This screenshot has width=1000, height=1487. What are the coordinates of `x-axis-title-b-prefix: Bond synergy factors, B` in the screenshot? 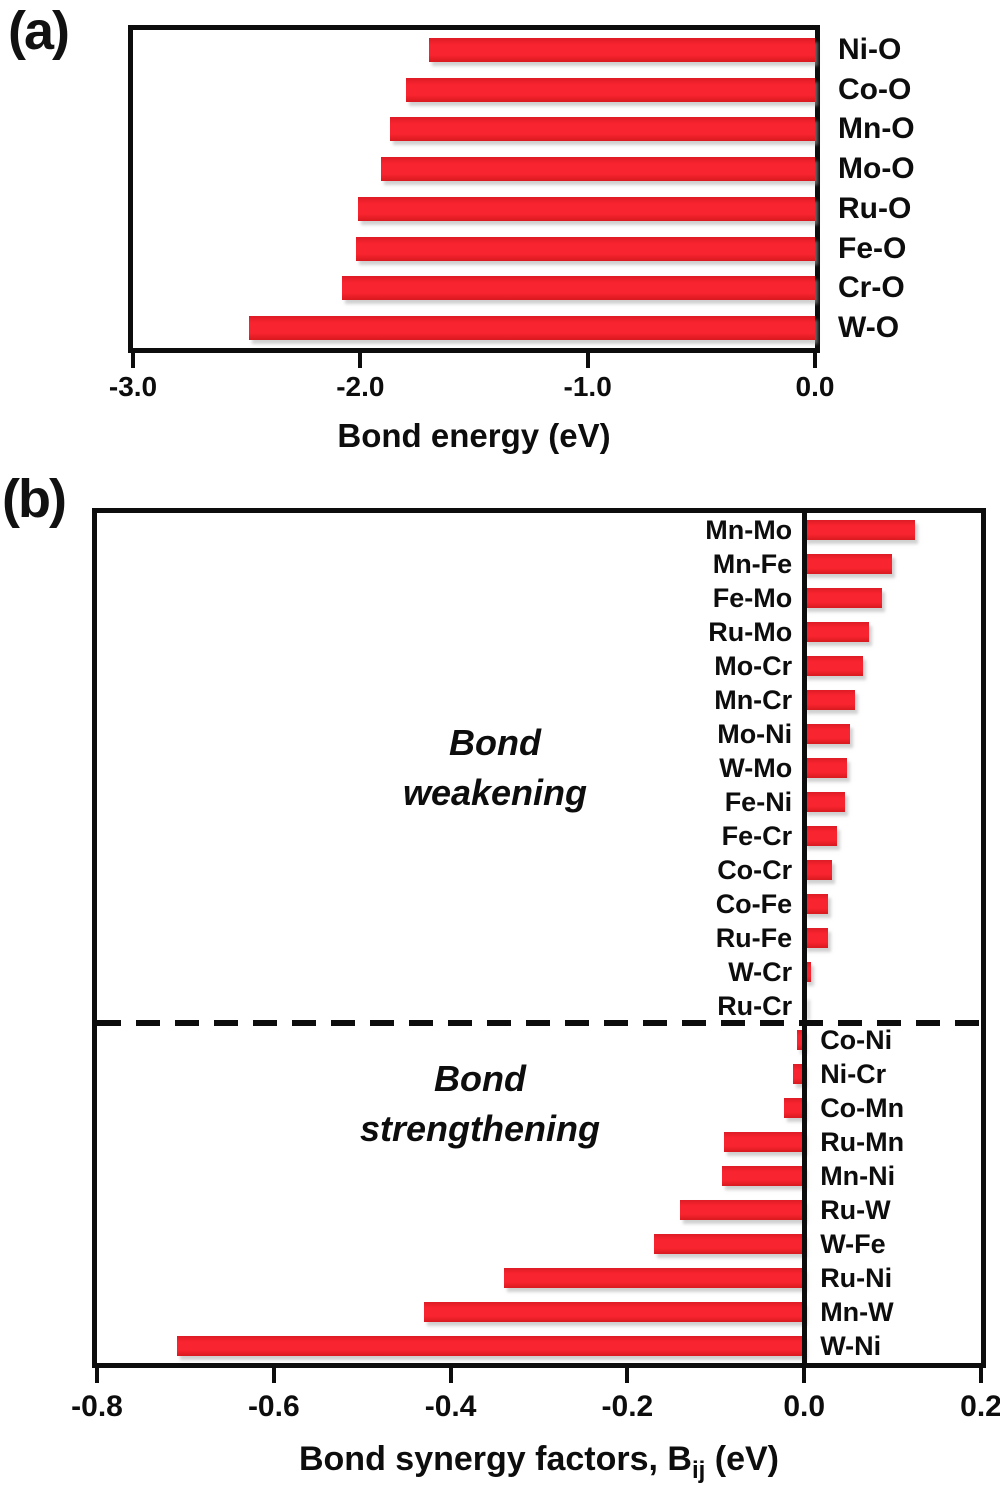 It's located at (495, 1459).